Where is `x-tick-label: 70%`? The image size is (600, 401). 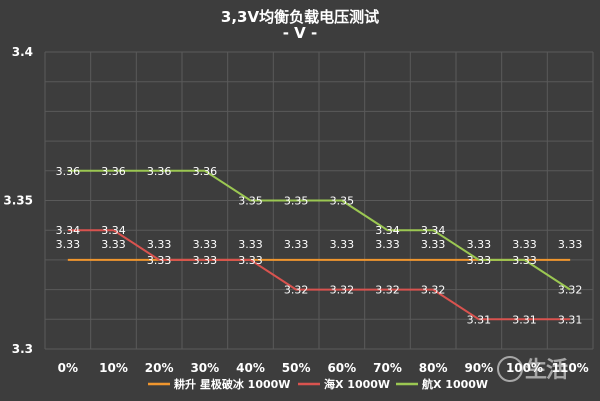 x-tick-label: 70% is located at coordinates (387, 368).